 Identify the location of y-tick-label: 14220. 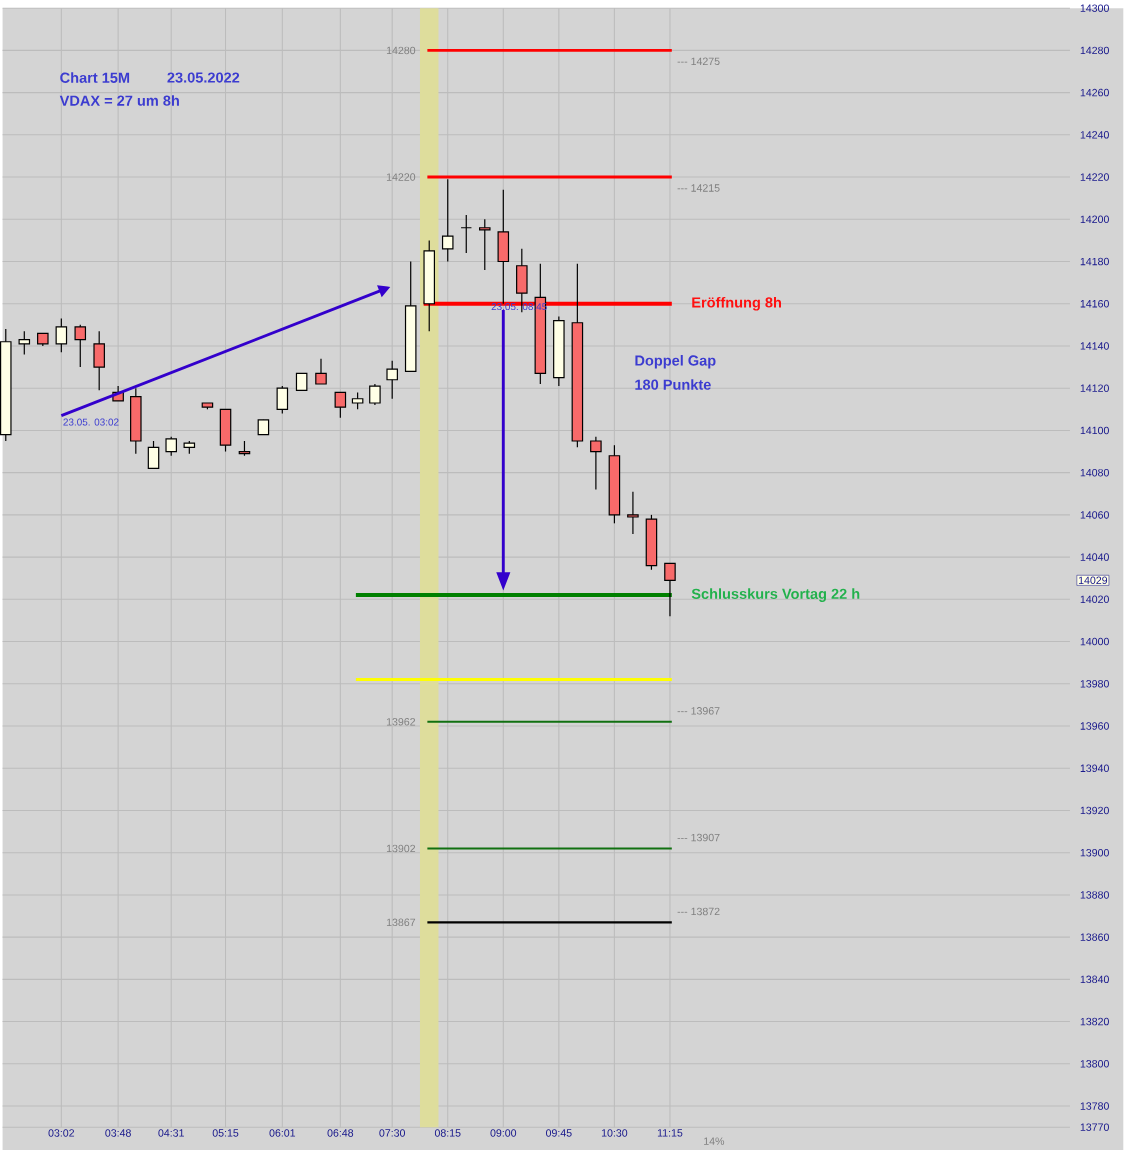
(1095, 177).